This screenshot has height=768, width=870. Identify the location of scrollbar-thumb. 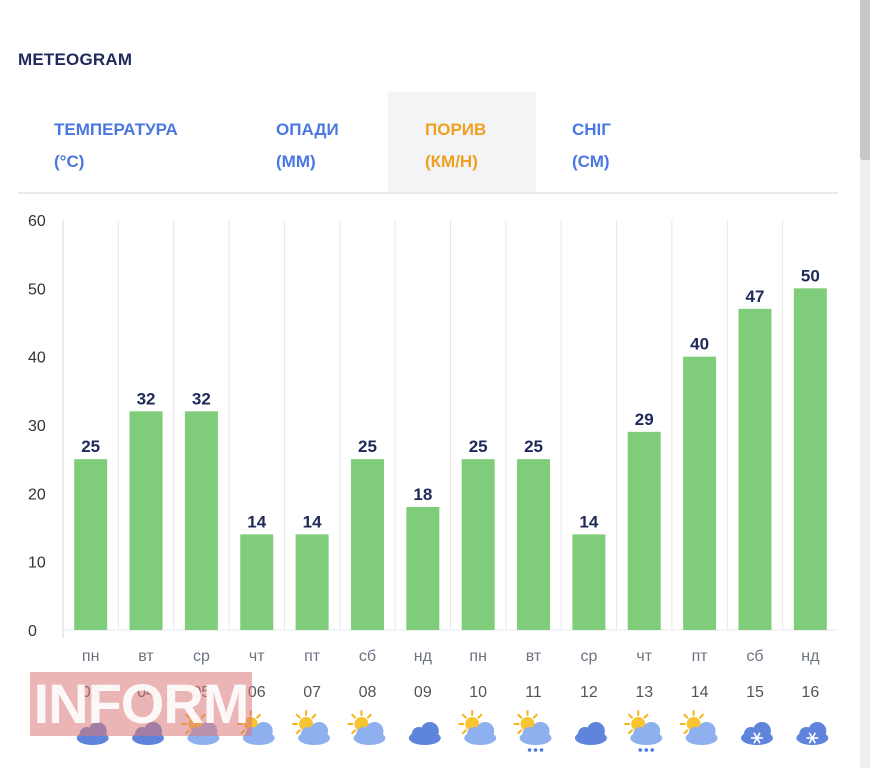
(865, 80).